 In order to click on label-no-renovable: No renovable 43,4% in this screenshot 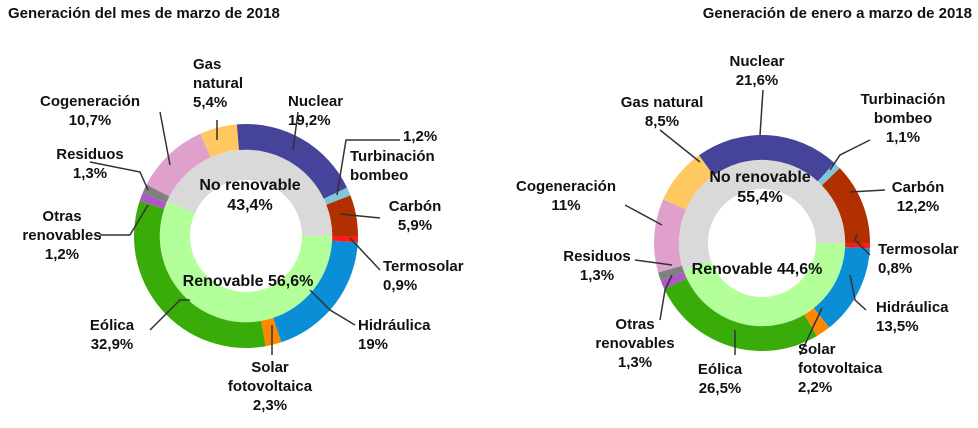, I will do `click(250, 195)`.